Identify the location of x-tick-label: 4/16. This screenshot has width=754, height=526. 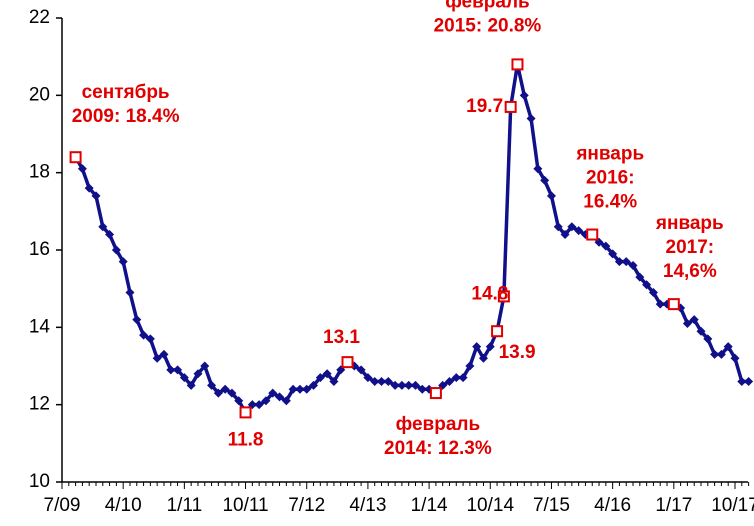
(612, 505).